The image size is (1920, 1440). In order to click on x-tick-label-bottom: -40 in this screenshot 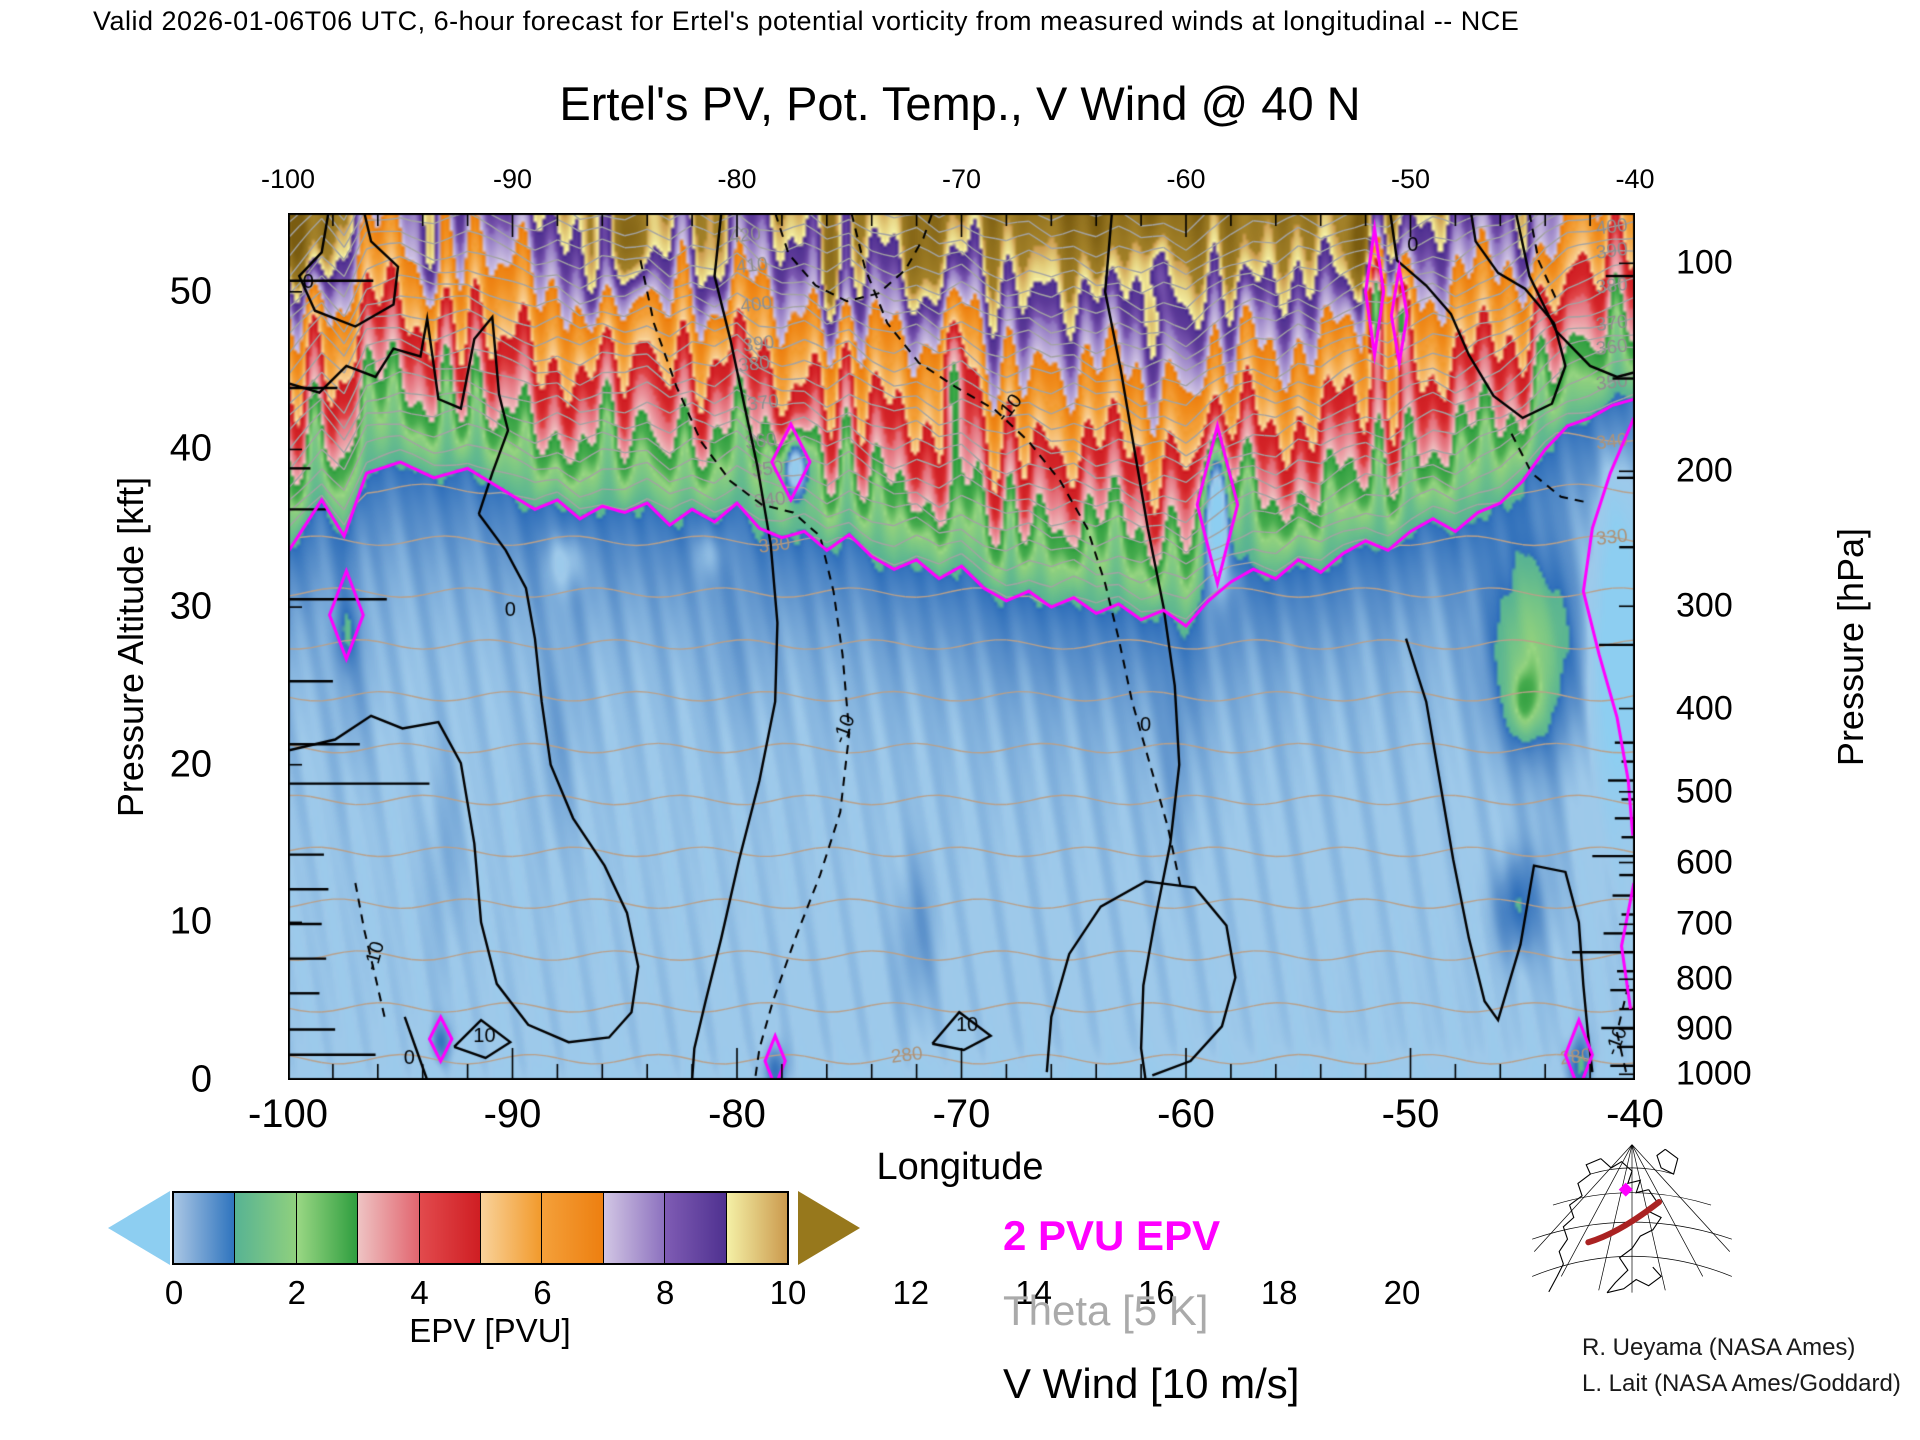, I will do `click(1635, 1114)`.